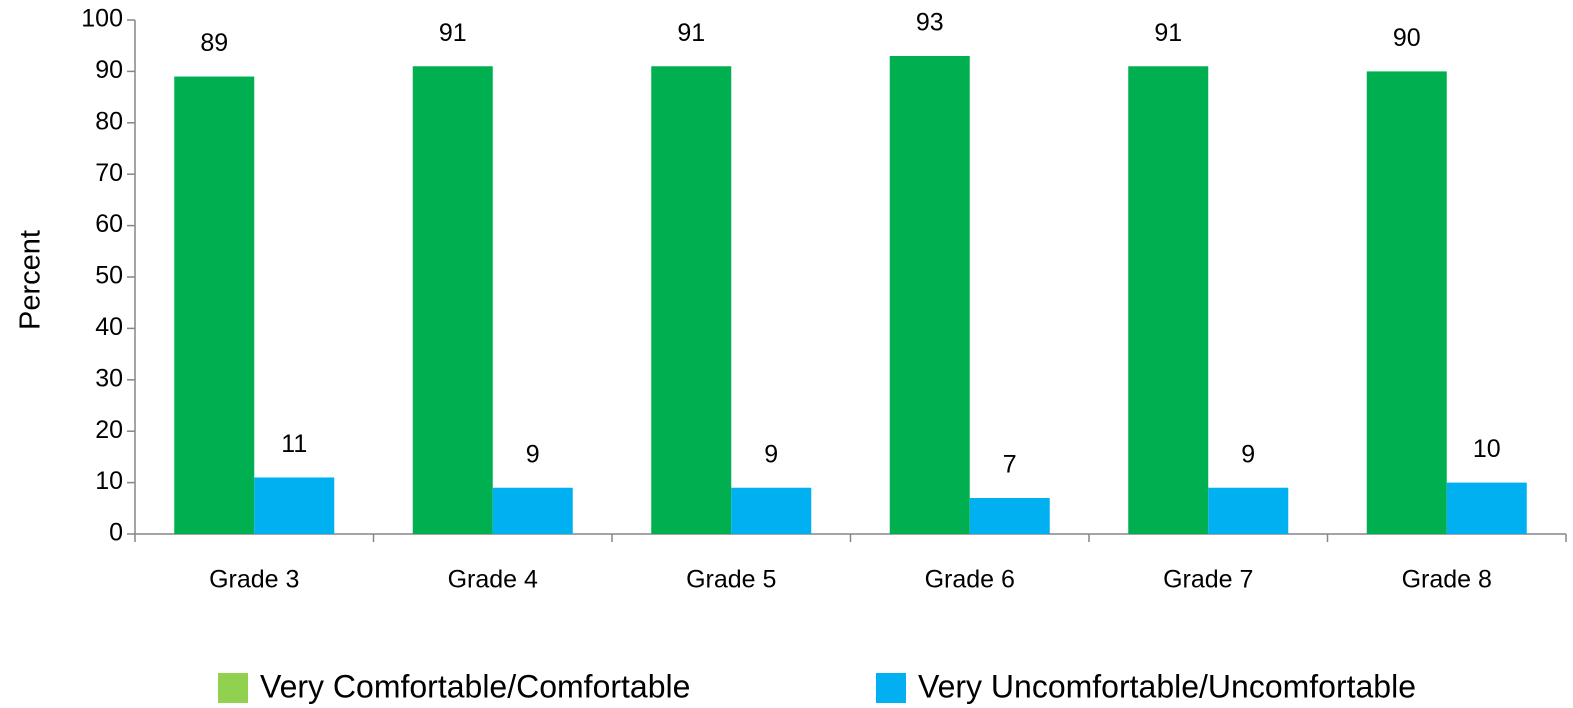 This screenshot has height=708, width=1573. Describe the element at coordinates (109, 378) in the screenshot. I see `y-tick-label: 30` at that location.